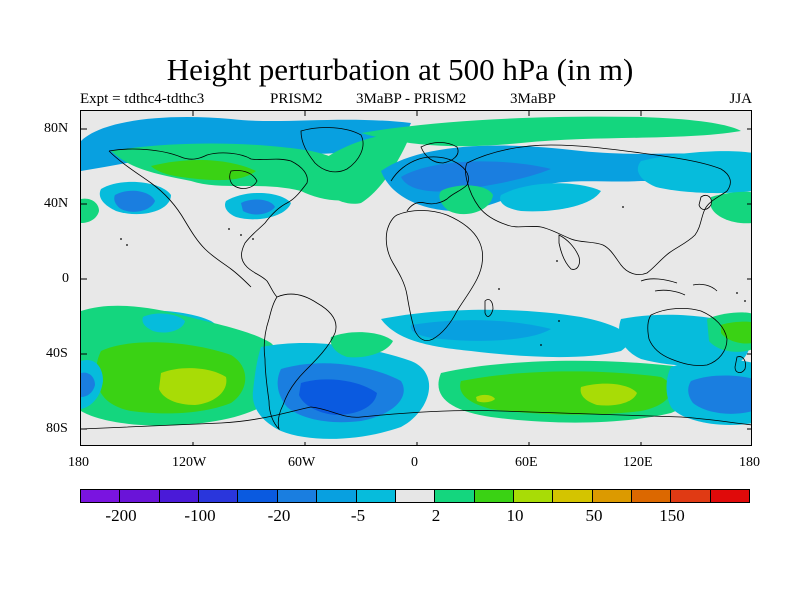  I want to click on model-label-1: PRISM2, so click(296, 99).